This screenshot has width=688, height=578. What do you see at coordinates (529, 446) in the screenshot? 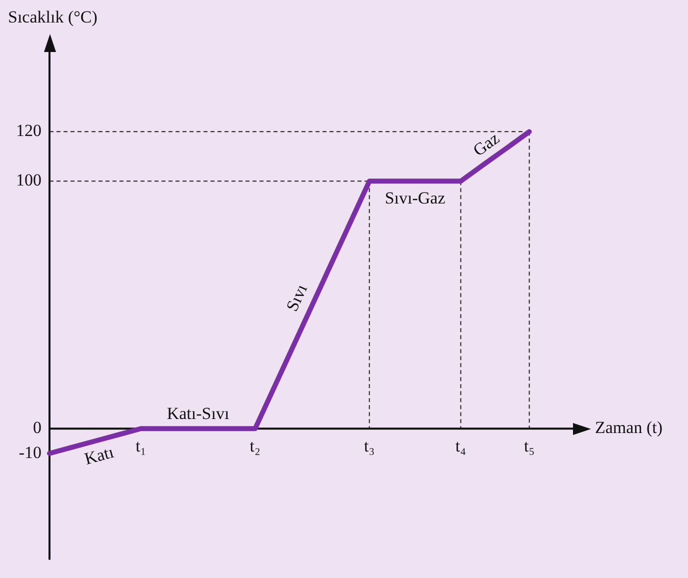
I see `x-tick-label: t₅` at bounding box center [529, 446].